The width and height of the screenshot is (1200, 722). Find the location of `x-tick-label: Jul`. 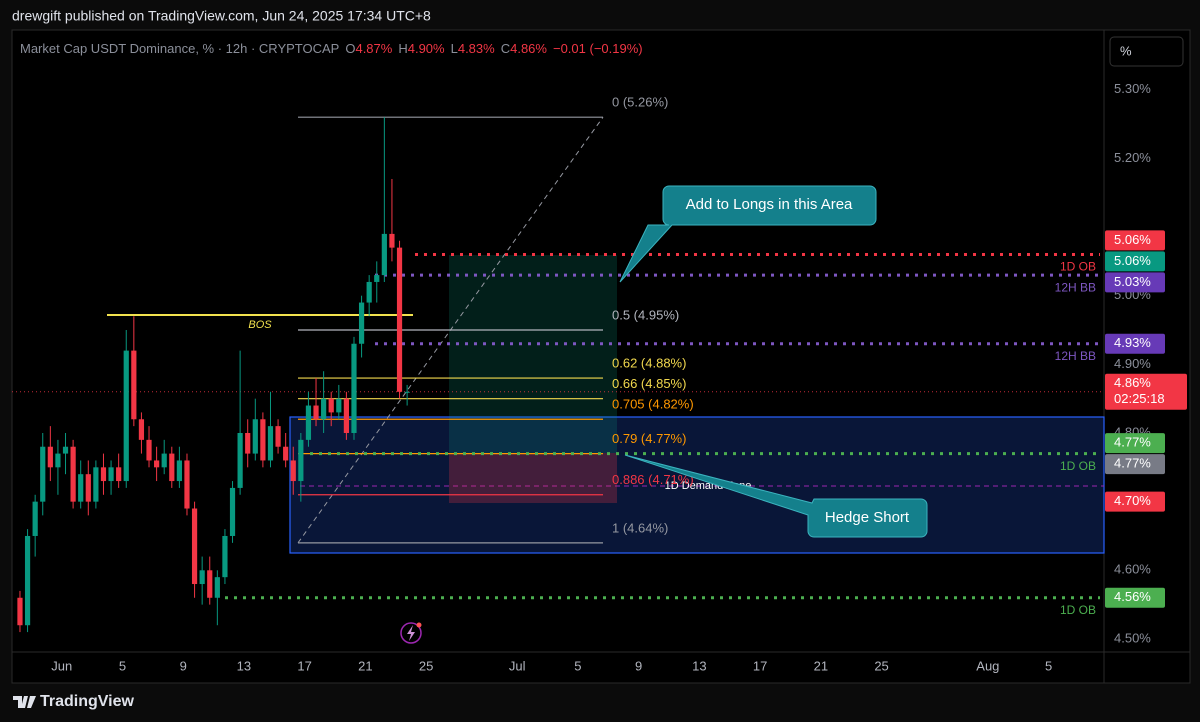

x-tick-label: Jul is located at coordinates (517, 665).